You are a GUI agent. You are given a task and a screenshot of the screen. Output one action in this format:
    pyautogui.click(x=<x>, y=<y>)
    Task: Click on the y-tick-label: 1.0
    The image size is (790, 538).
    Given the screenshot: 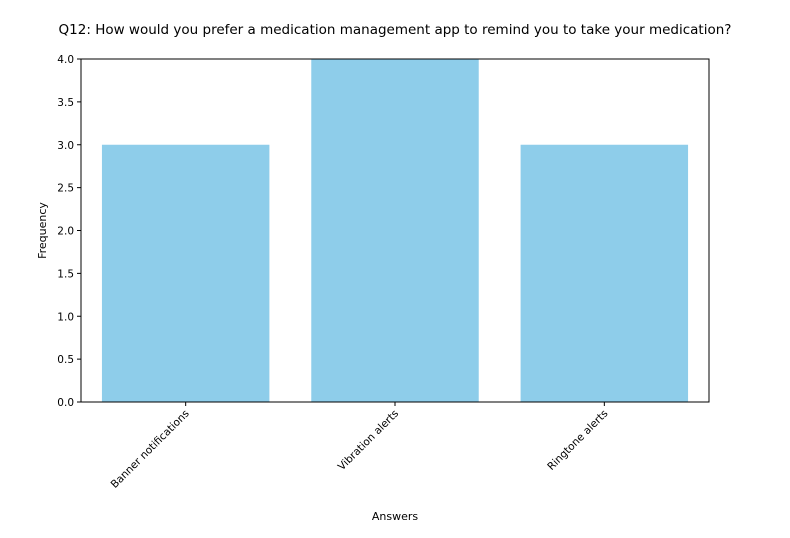 What is the action you would take?
    pyautogui.click(x=65, y=317)
    